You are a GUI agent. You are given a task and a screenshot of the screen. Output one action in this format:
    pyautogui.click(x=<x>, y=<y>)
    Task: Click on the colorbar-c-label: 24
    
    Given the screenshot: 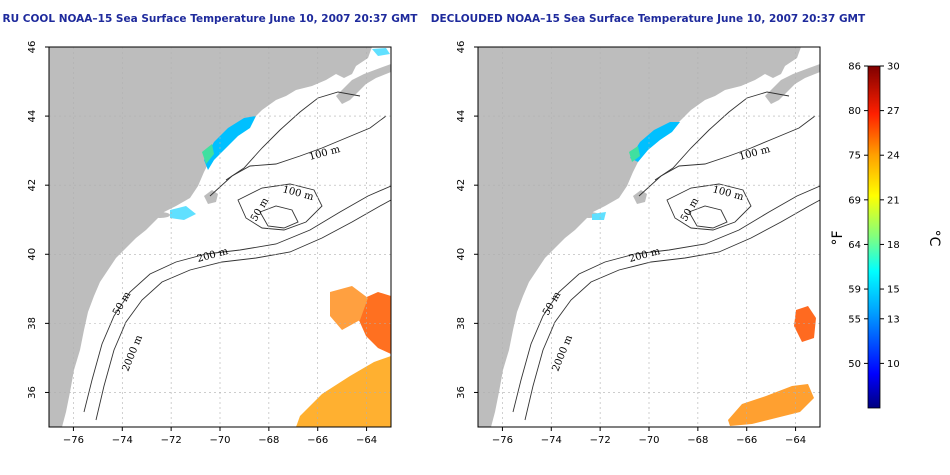 What is the action you would take?
    pyautogui.click(x=893, y=156)
    